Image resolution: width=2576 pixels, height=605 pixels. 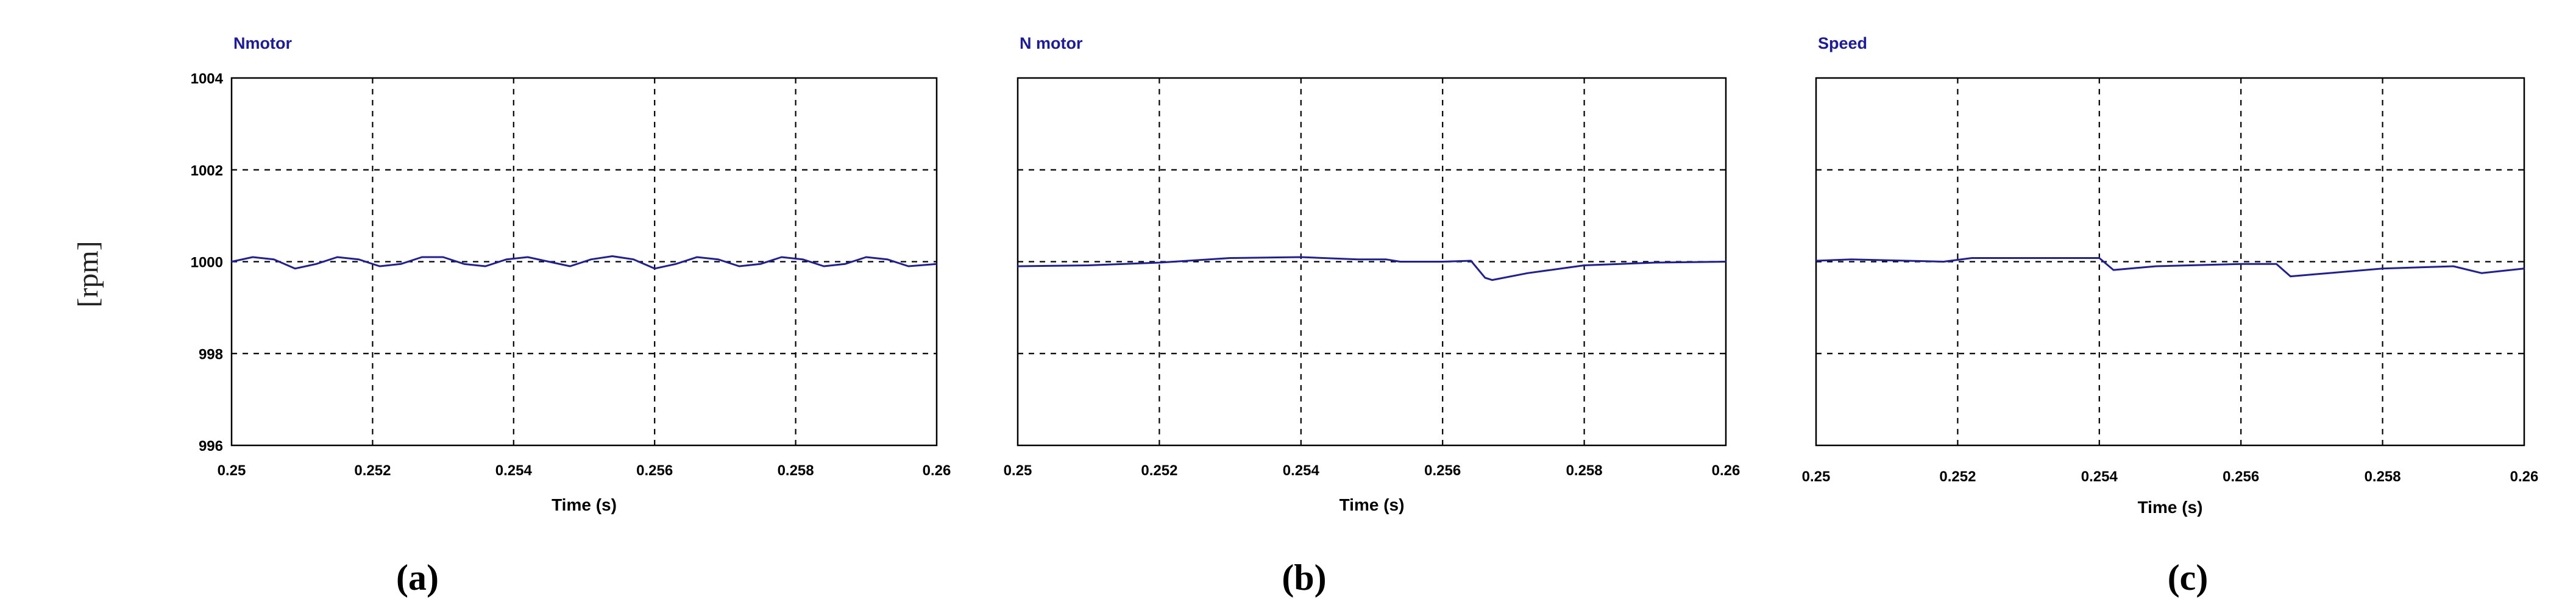 I want to click on y-tick-label: 1002, so click(x=207, y=171).